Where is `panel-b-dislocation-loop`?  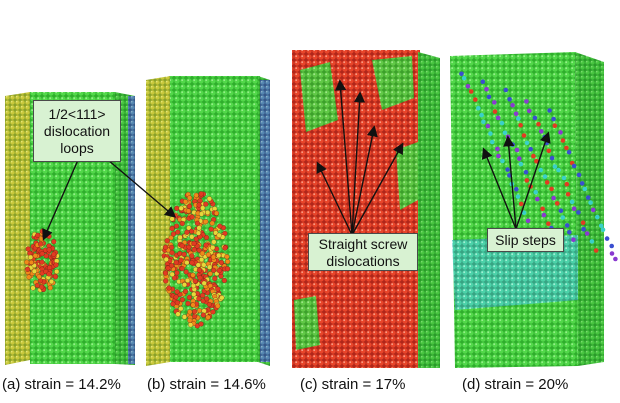 panel-b-dislocation-loop is located at coordinates (196, 260).